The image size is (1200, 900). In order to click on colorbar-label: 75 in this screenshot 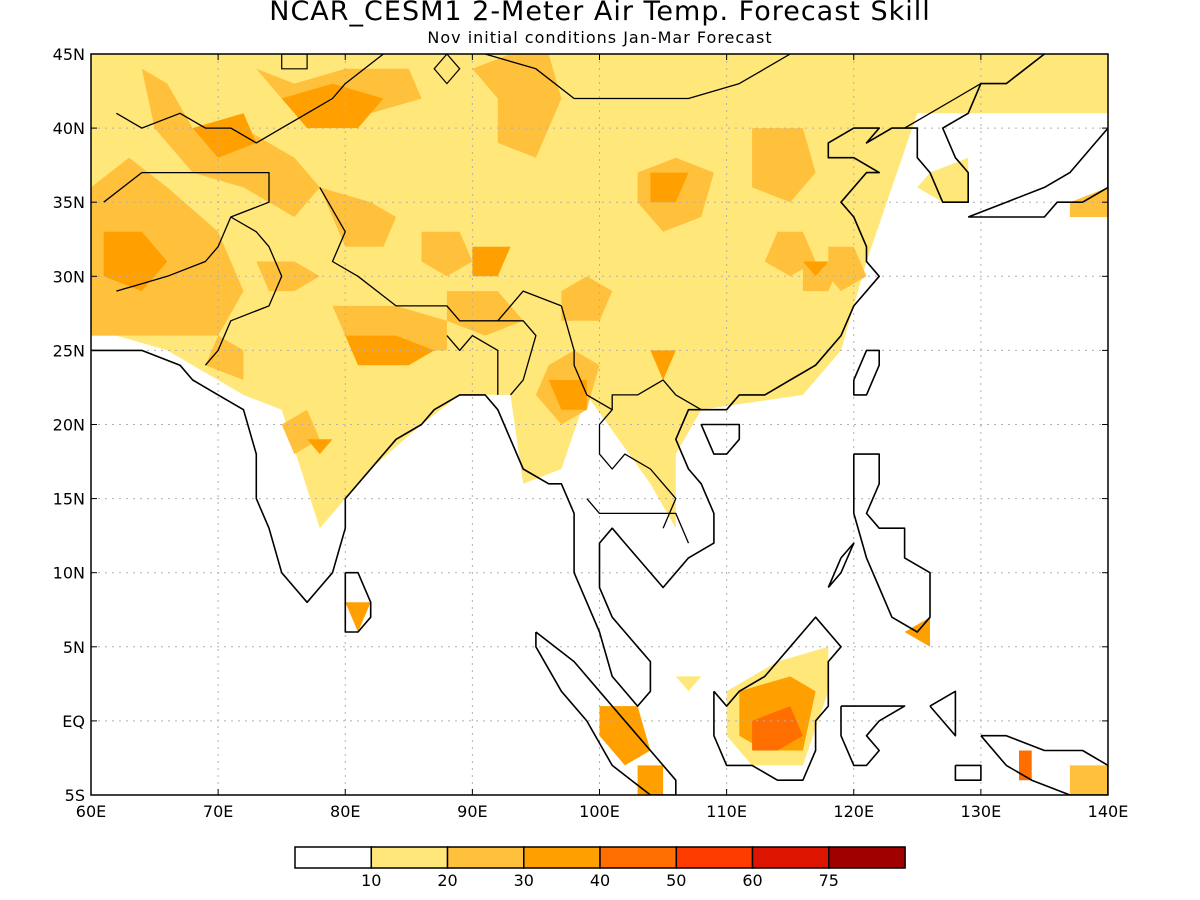, I will do `click(829, 880)`.